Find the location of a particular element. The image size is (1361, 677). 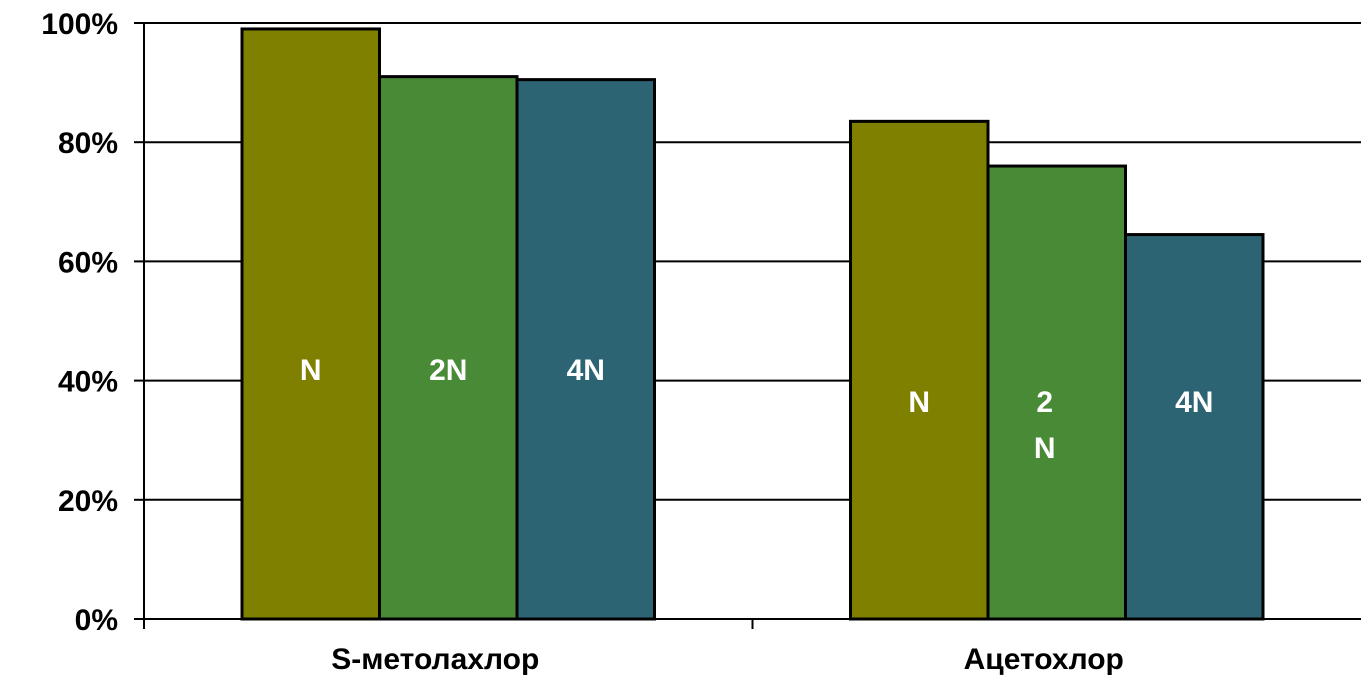

bar-label-cat1-series1-line0: 2 is located at coordinates (1044, 402).